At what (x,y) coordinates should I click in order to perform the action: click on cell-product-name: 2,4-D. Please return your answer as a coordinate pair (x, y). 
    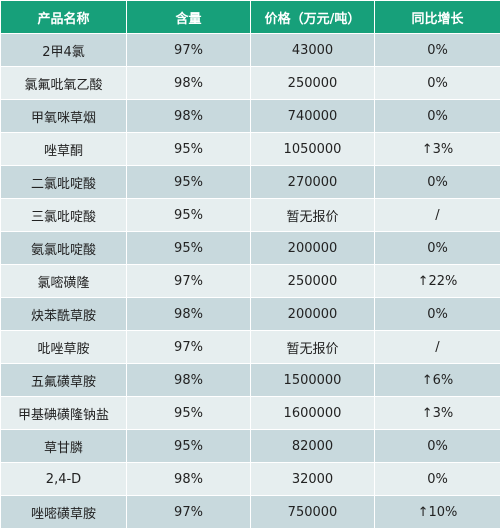
    Looking at the image, I should click on (63, 479).